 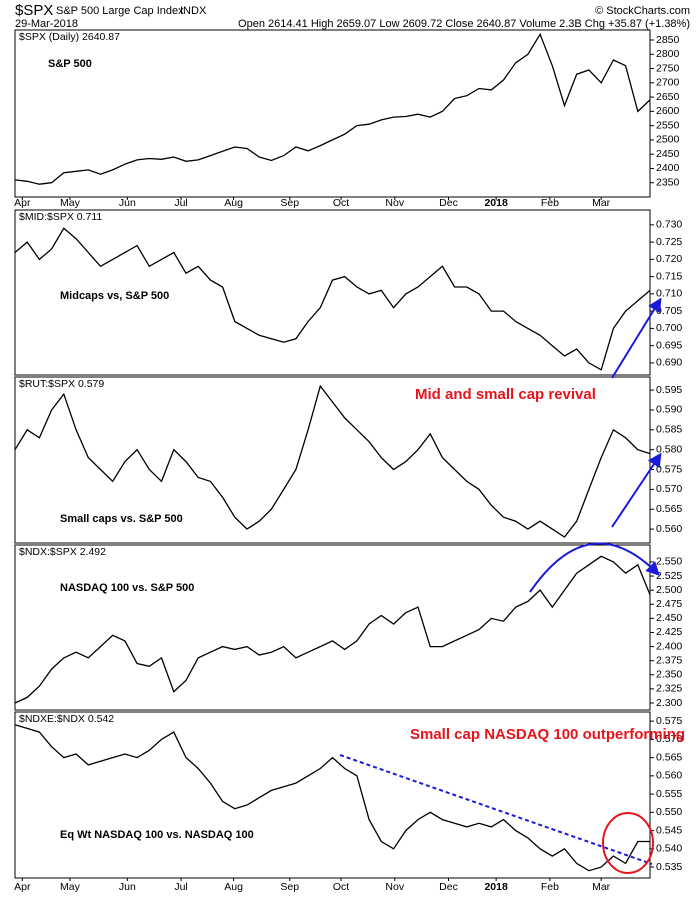 What do you see at coordinates (668, 97) in the screenshot?
I see `y-tick-label: 2650` at bounding box center [668, 97].